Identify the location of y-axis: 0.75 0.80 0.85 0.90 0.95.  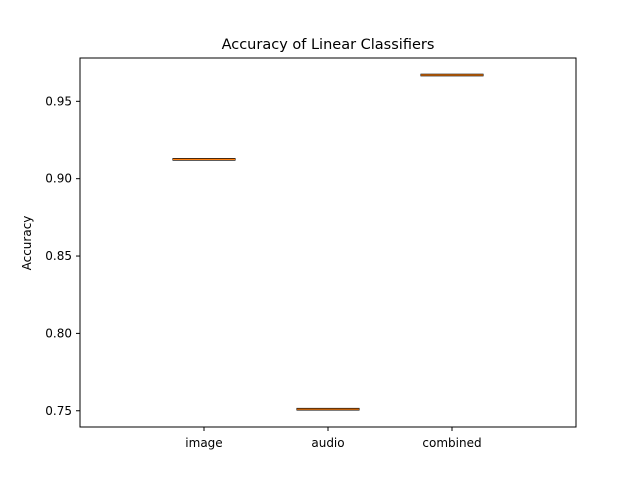
(62, 256).